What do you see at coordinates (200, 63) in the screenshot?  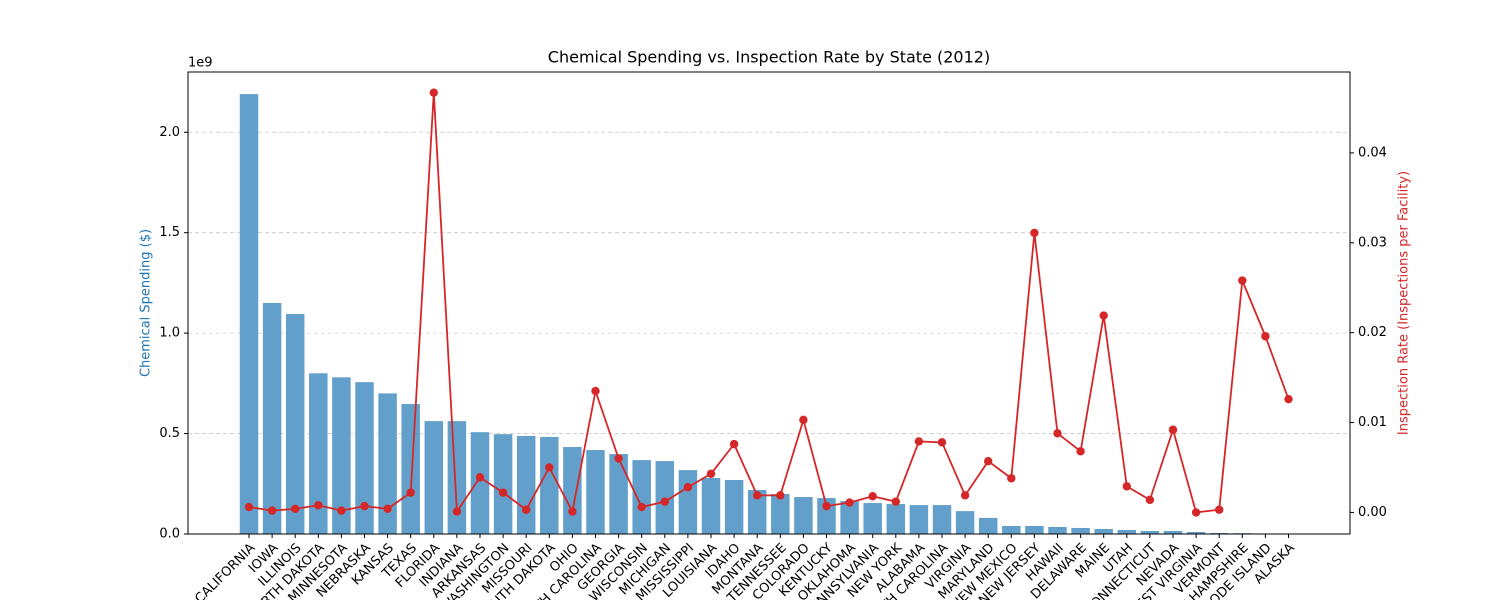 I see `y-offset-label: 1e9` at bounding box center [200, 63].